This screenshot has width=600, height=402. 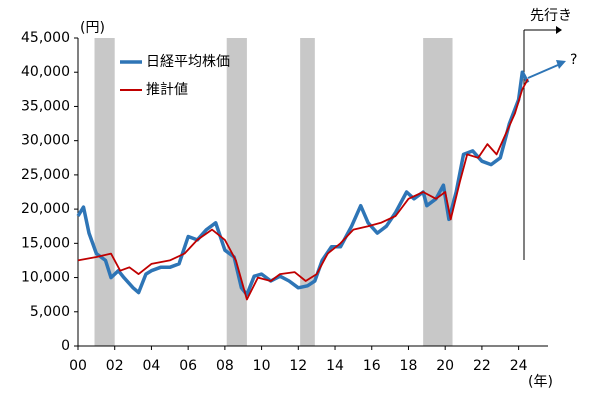 I want to click on y-tick-label: 45,000, so click(x=45, y=38).